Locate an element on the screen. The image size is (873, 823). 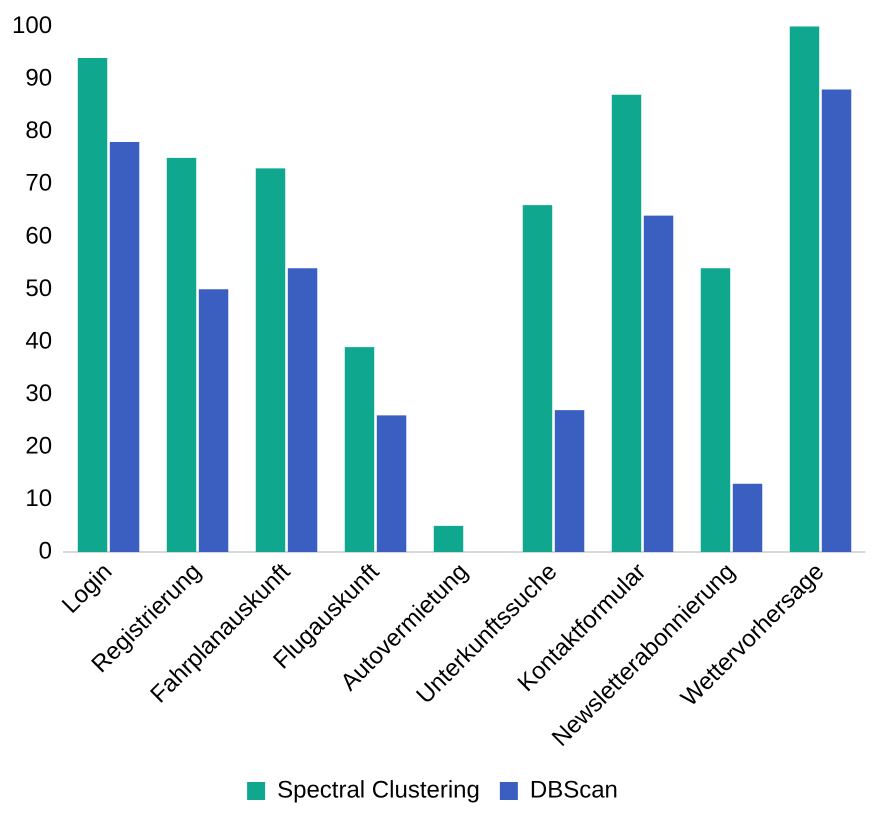
y-tick-label: 60 is located at coordinates (38, 236).